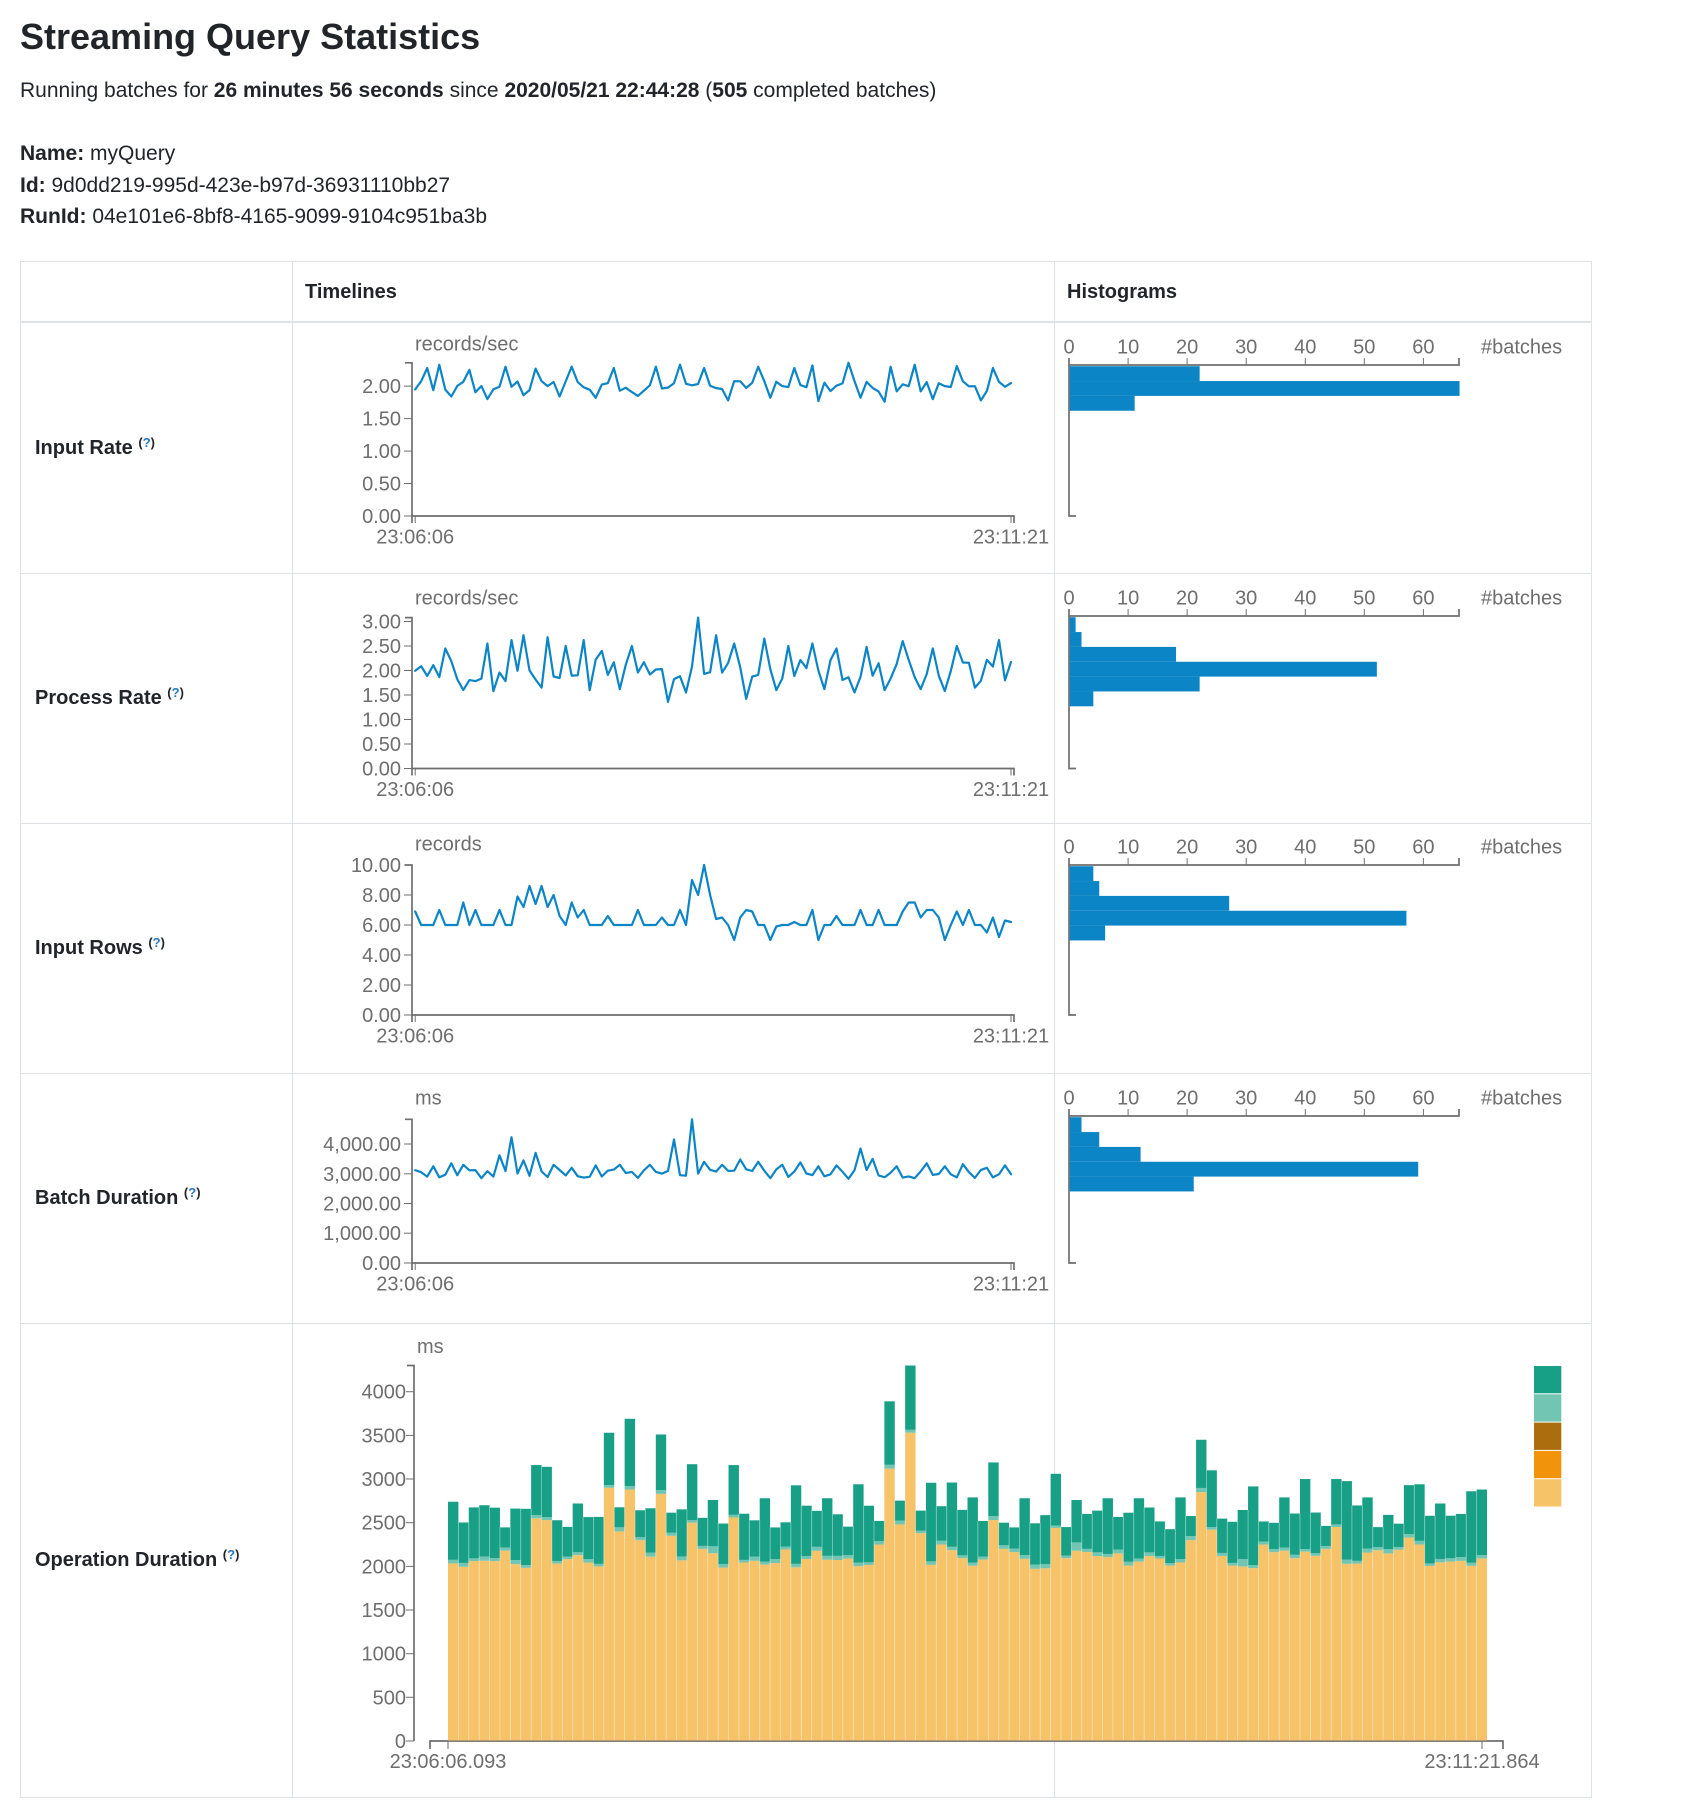  I want to click on svg-text: 2,000.00, so click(362, 1205).